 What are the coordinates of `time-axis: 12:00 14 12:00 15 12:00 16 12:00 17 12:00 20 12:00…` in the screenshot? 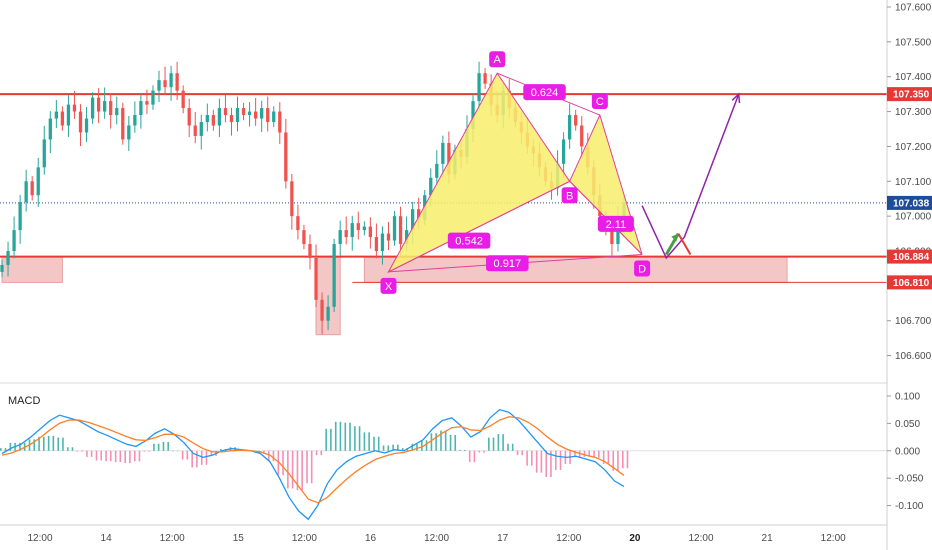 It's located at (436, 538).